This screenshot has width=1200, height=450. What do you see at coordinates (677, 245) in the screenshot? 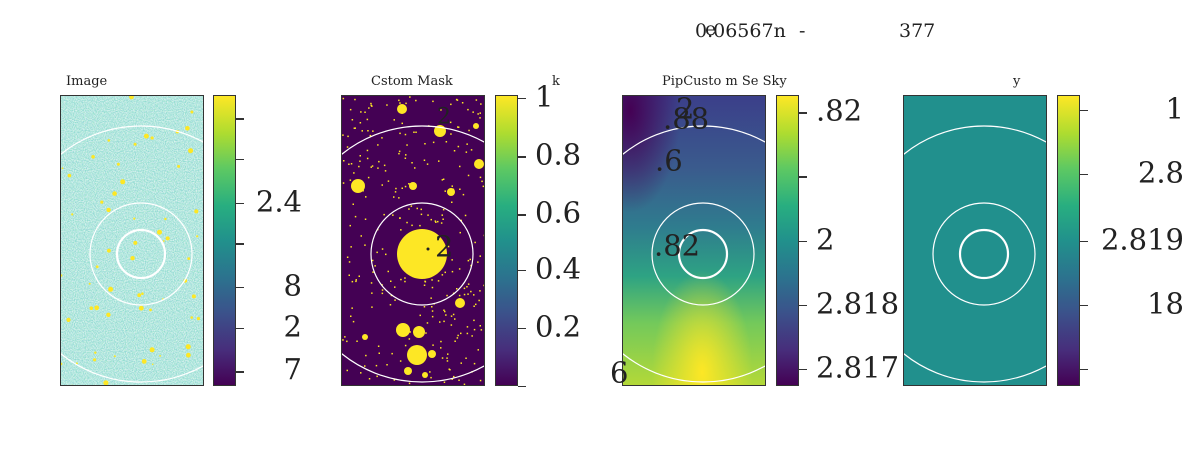
I see `sky-overlay-4: .82` at bounding box center [677, 245].